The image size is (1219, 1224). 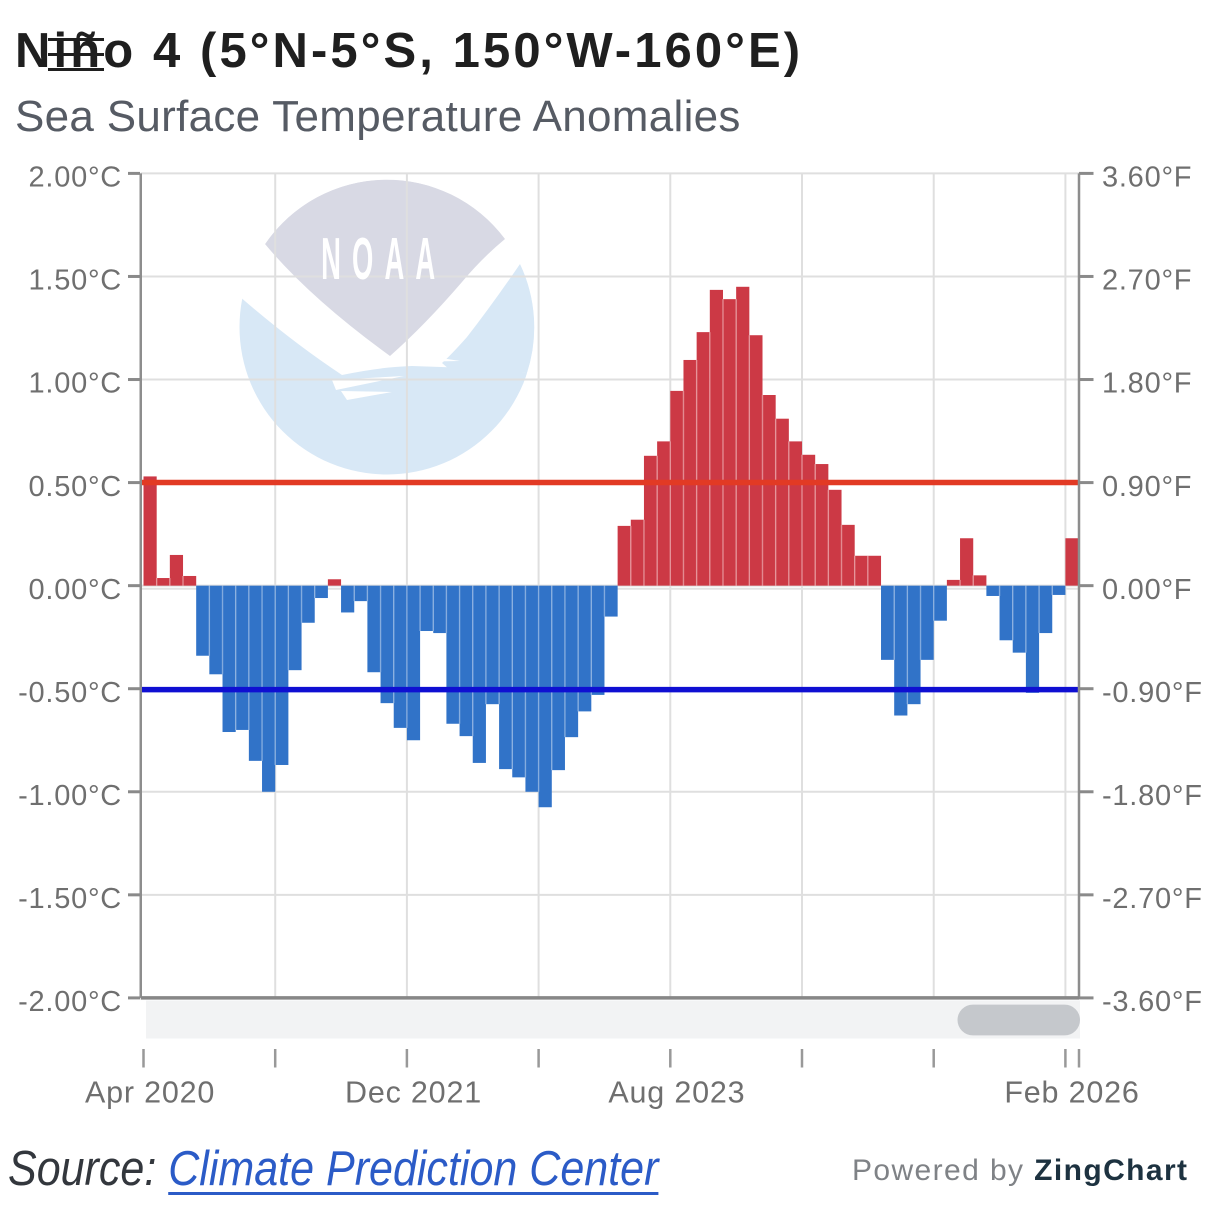 I want to click on svg-text: 0.50°C, so click(x=75, y=487).